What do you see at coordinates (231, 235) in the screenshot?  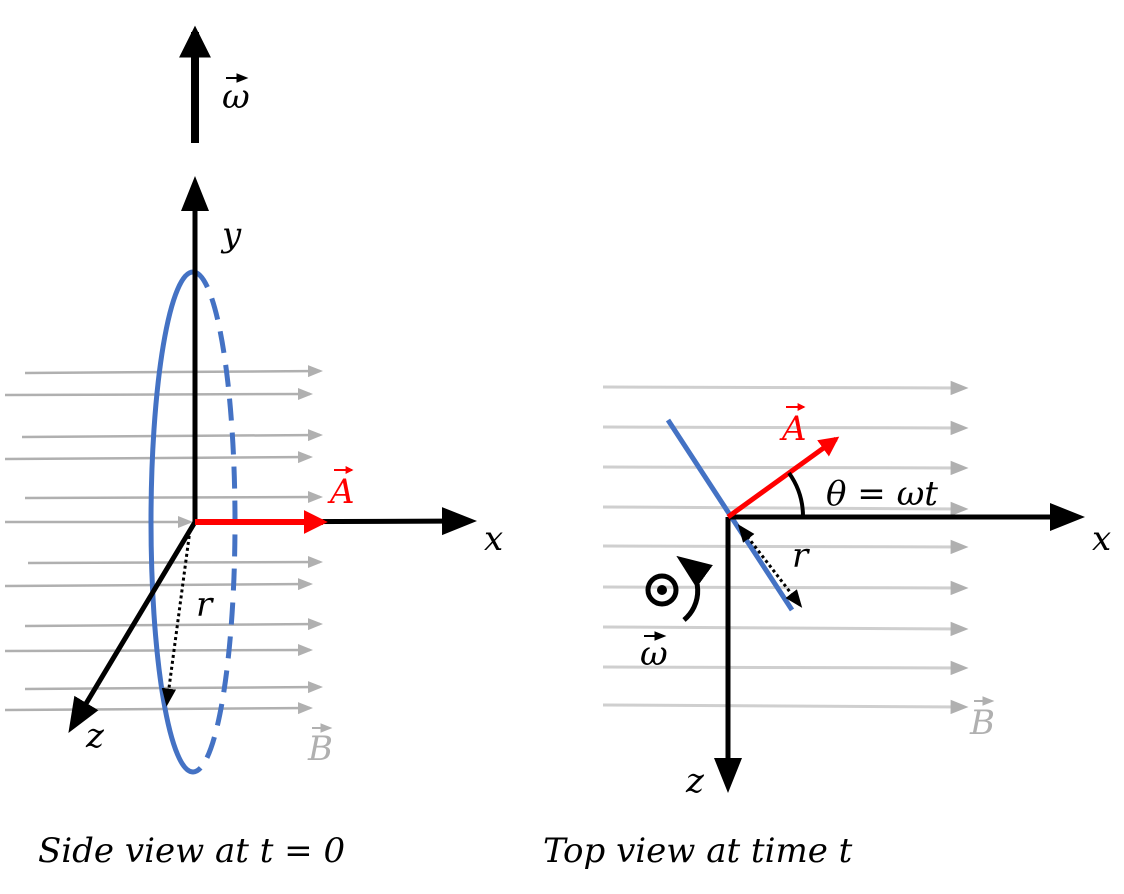 I see `y-label: y` at bounding box center [231, 235].